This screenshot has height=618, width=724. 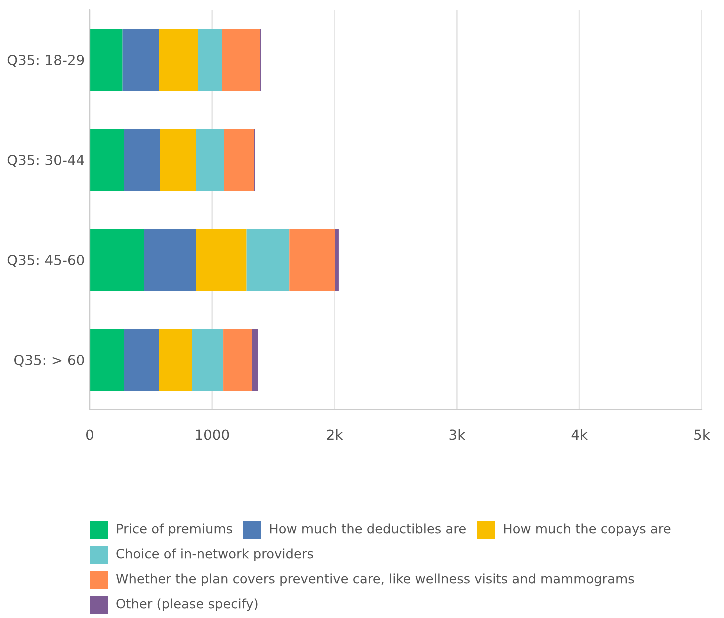 What do you see at coordinates (215, 555) in the screenshot?
I see `legend-label: Choice of in-network providers` at bounding box center [215, 555].